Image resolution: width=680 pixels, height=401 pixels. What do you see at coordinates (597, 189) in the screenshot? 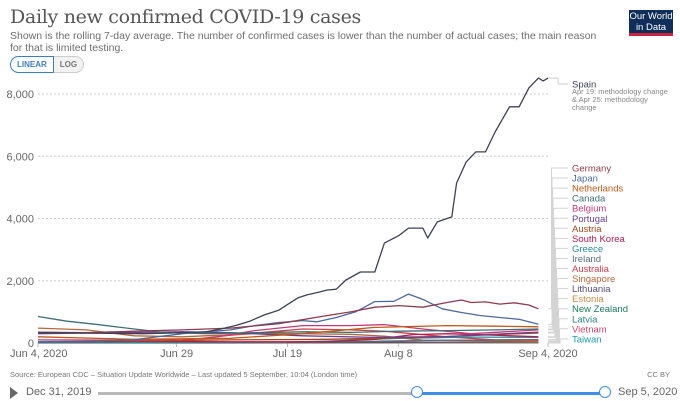
I see `series-label-netherlands: Netherlands` at bounding box center [597, 189].